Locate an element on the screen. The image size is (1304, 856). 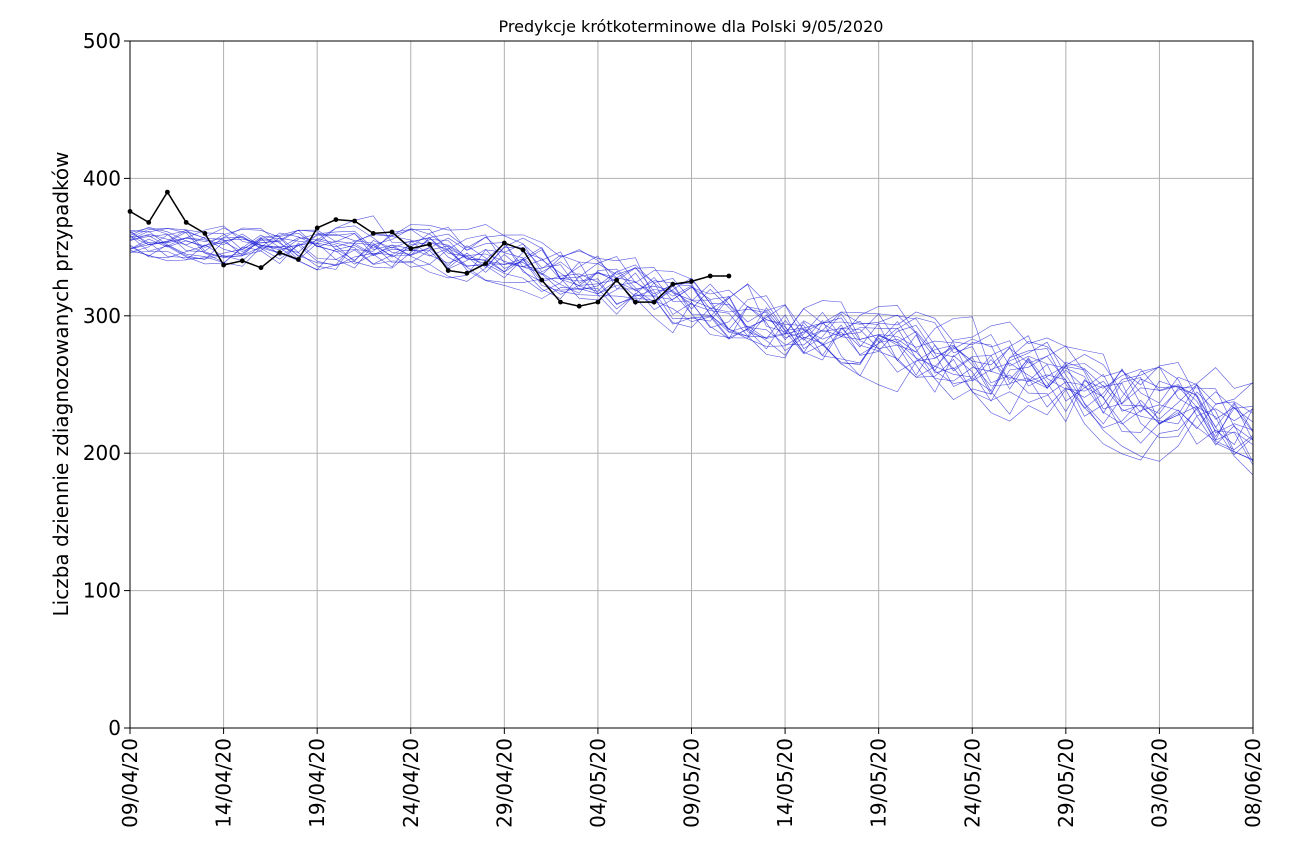
x-tick-label: 19/05/20 is located at coordinates (879, 783).